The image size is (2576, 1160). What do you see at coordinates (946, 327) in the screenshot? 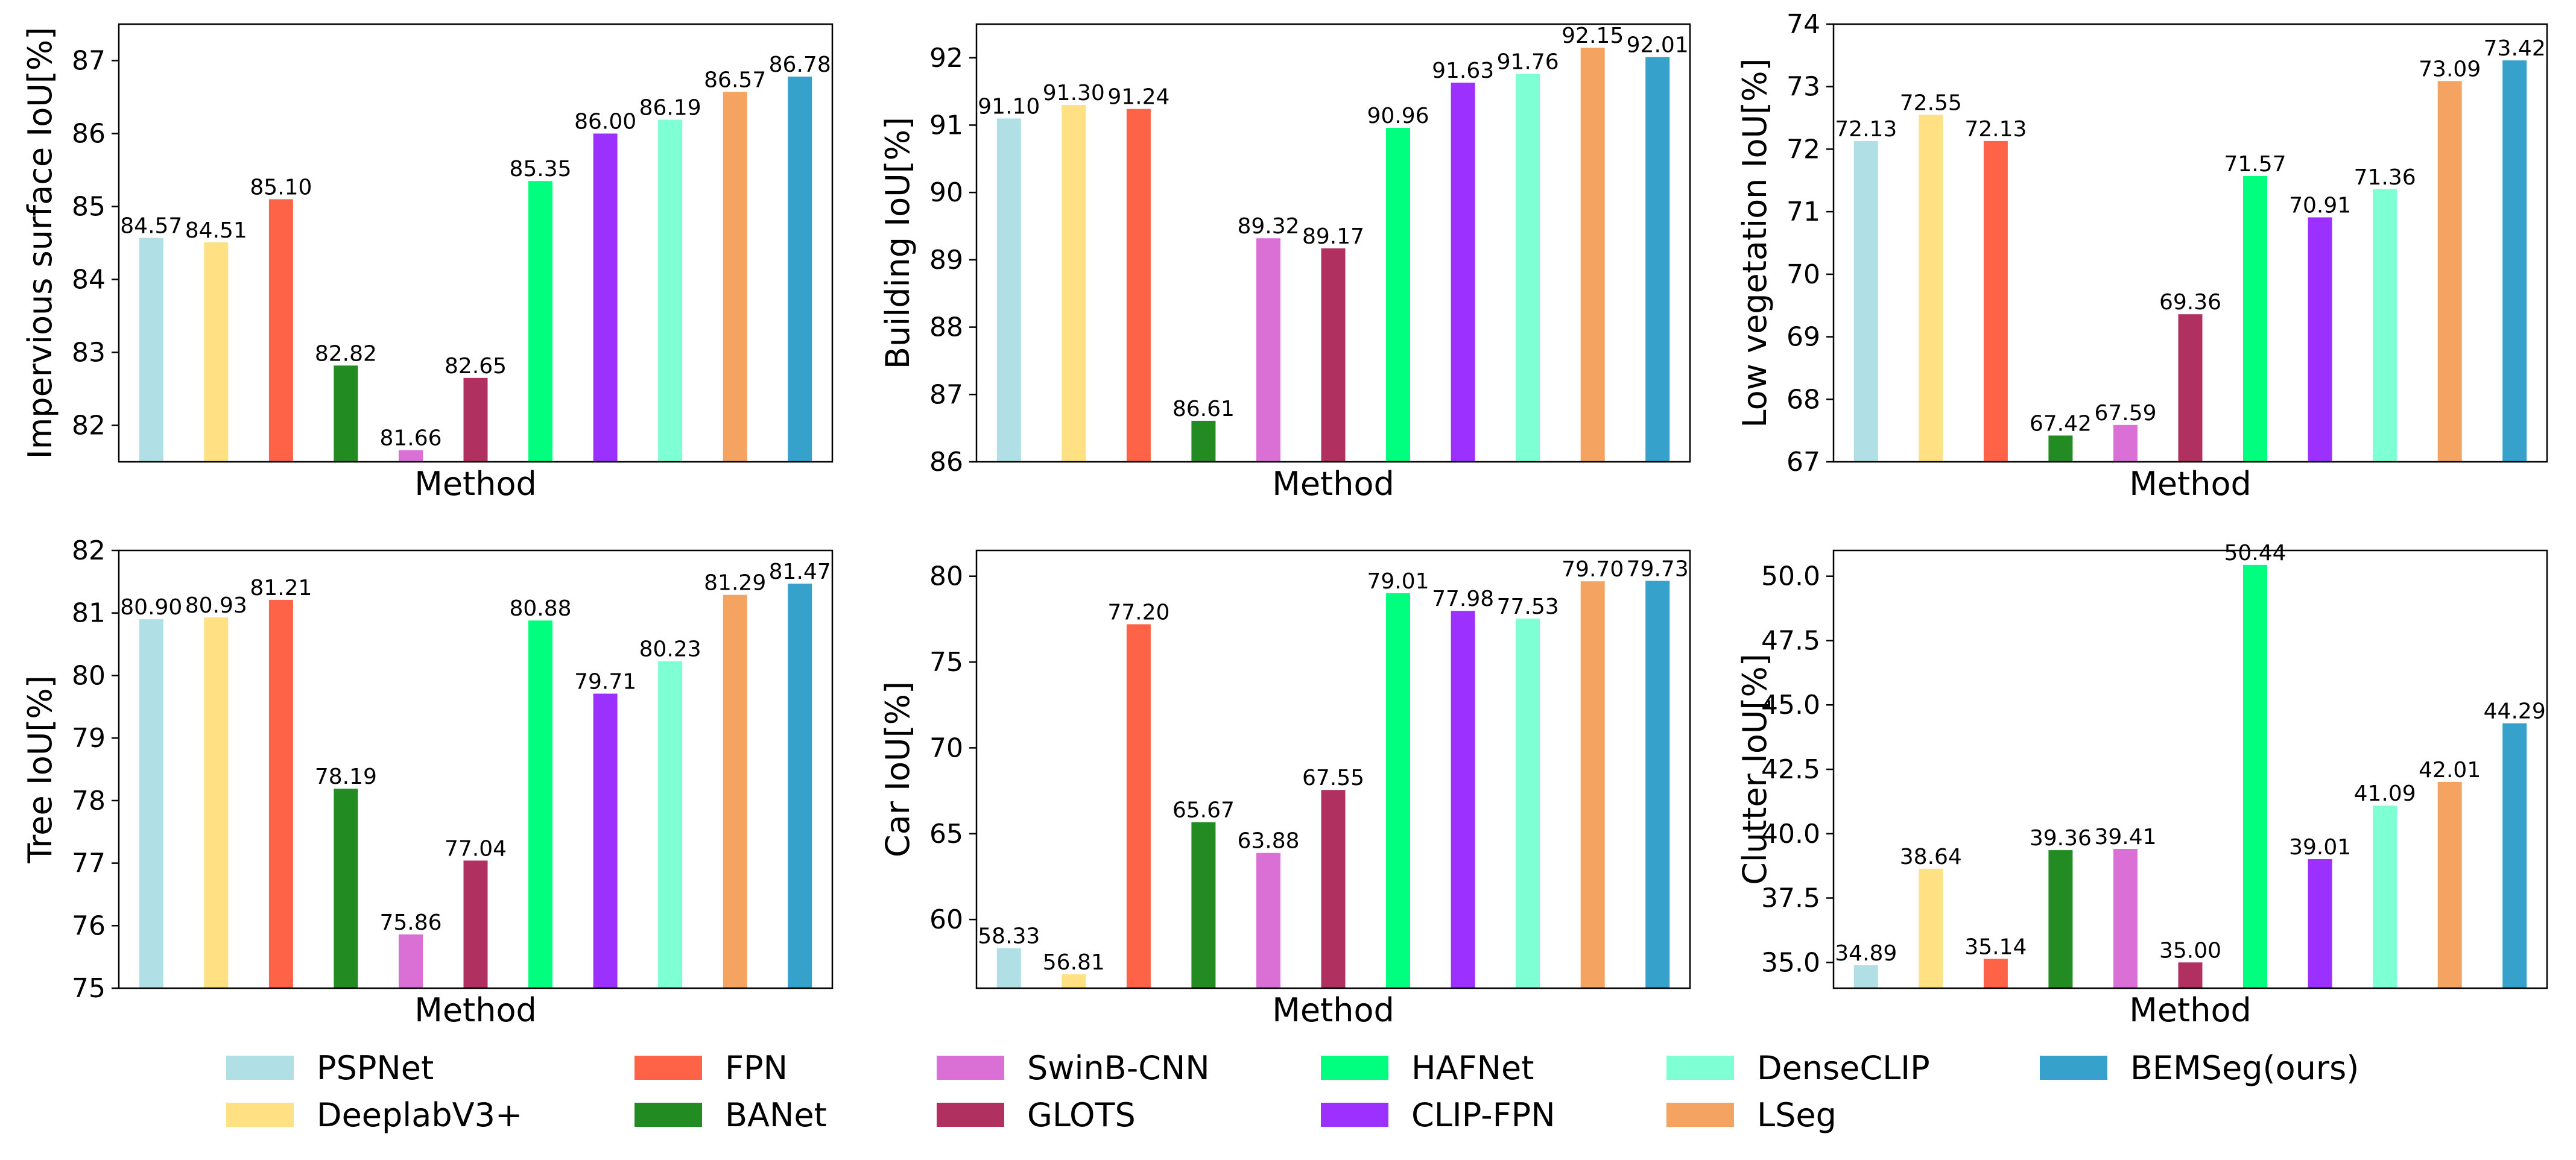
I see `y-tick-label: 88` at bounding box center [946, 327].